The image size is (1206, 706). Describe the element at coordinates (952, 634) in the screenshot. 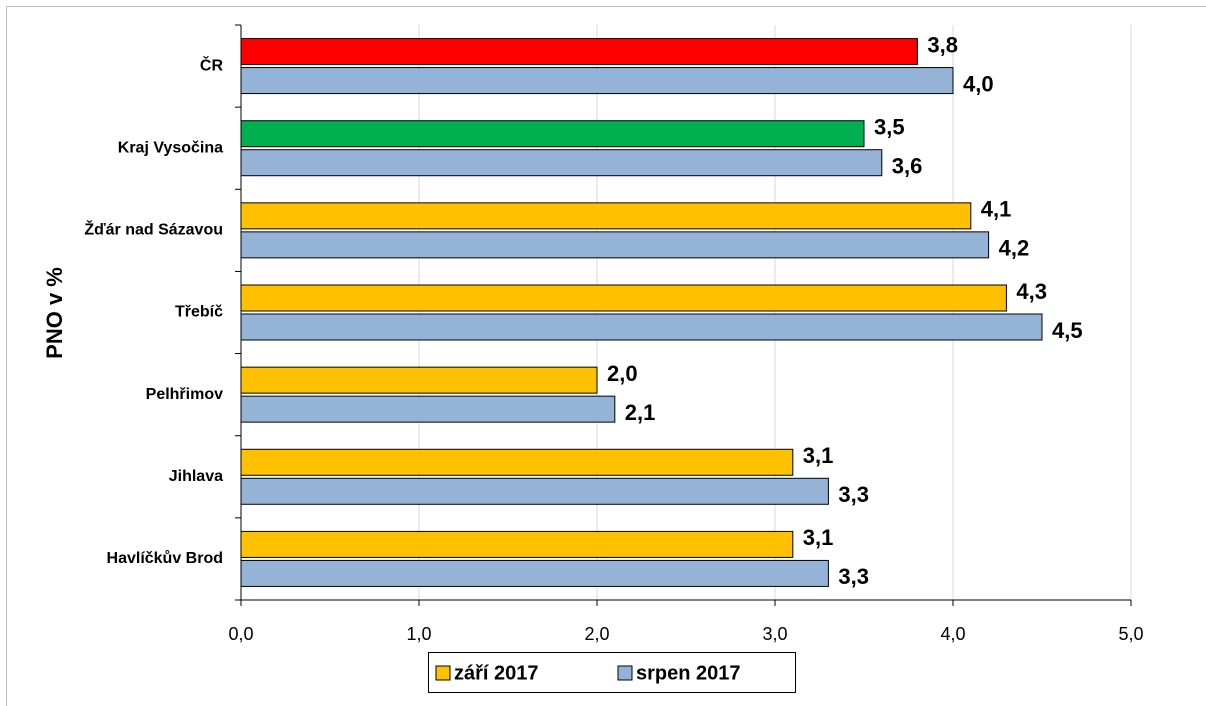

I see `x-tick-label: 4,0` at that location.